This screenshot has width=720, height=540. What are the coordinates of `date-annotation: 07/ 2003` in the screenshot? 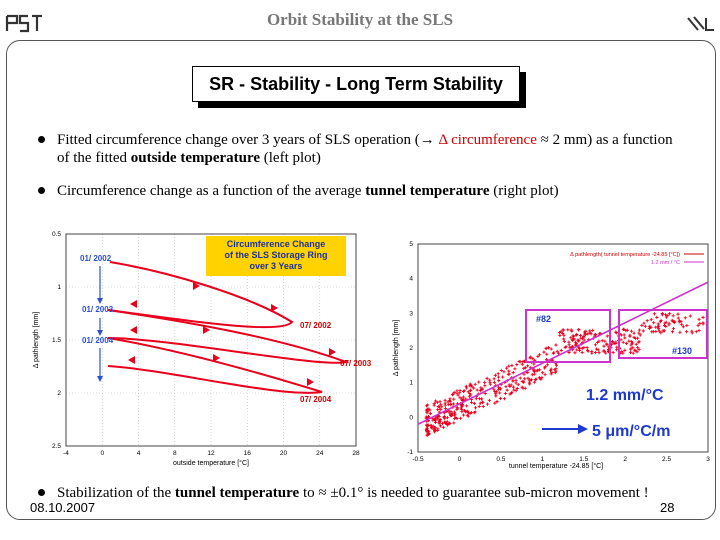 It's located at (356, 363).